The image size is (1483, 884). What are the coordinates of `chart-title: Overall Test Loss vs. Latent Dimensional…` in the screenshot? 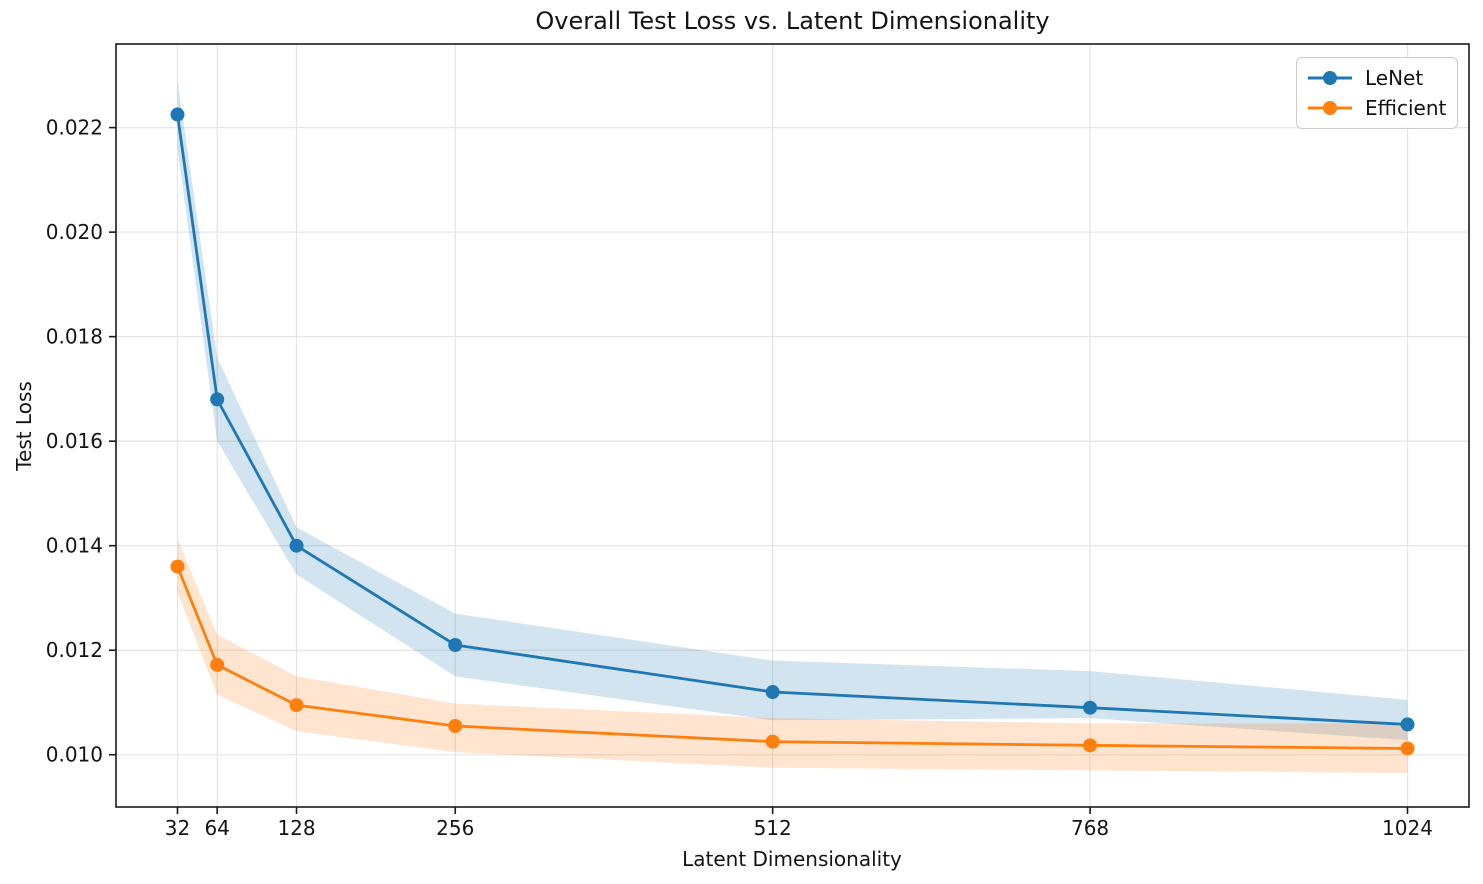 It's located at (792, 21).